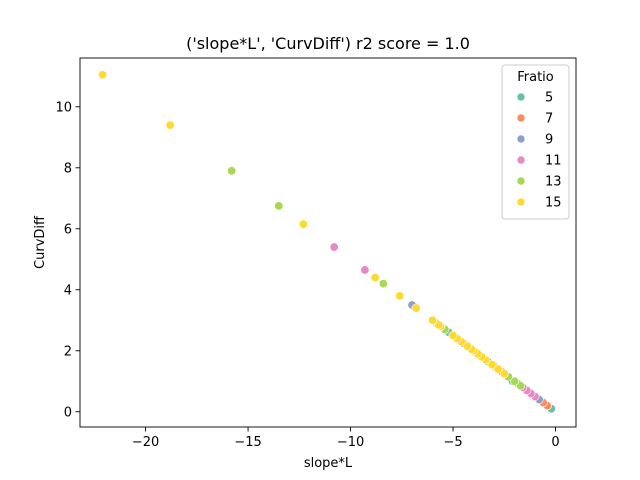 The width and height of the screenshot is (640, 480). What do you see at coordinates (40, 242) in the screenshot?
I see `y-axis-label: CurvDiff` at bounding box center [40, 242].